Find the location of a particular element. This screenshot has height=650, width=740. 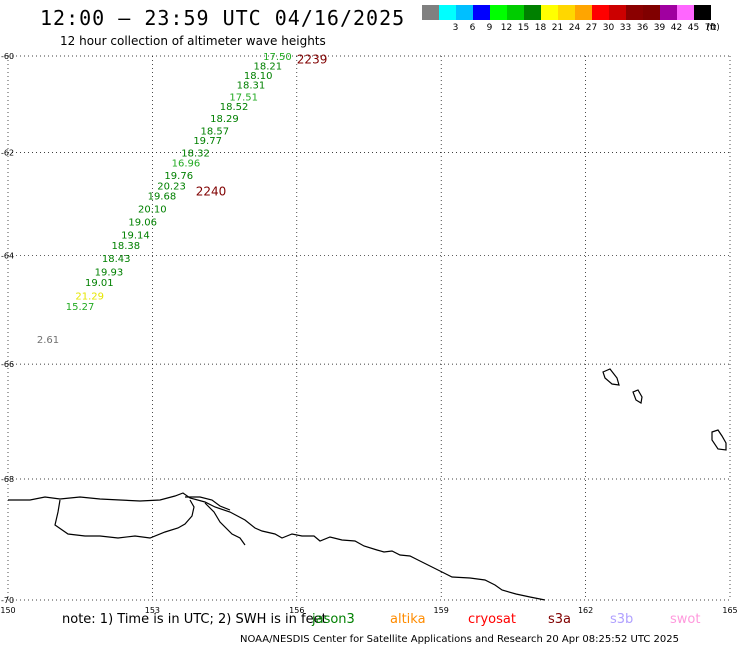

scale-label: 27 is located at coordinates (591, 28).